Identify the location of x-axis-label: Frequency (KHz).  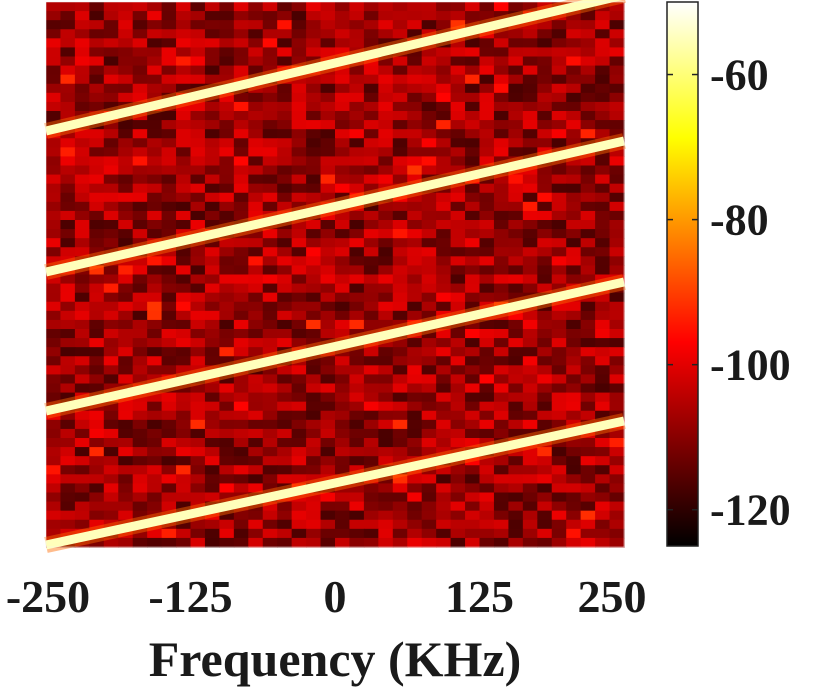
(335, 659).